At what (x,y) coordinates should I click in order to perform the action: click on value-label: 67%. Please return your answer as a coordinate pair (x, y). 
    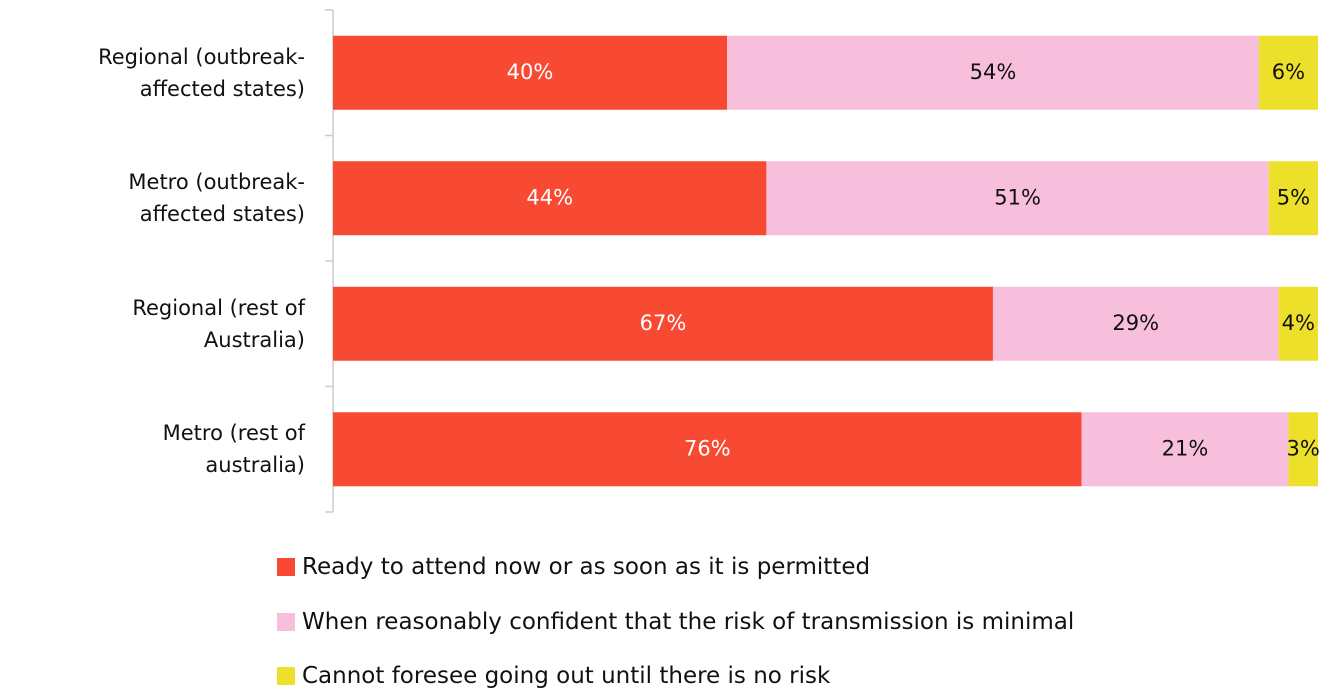
    Looking at the image, I should click on (663, 323).